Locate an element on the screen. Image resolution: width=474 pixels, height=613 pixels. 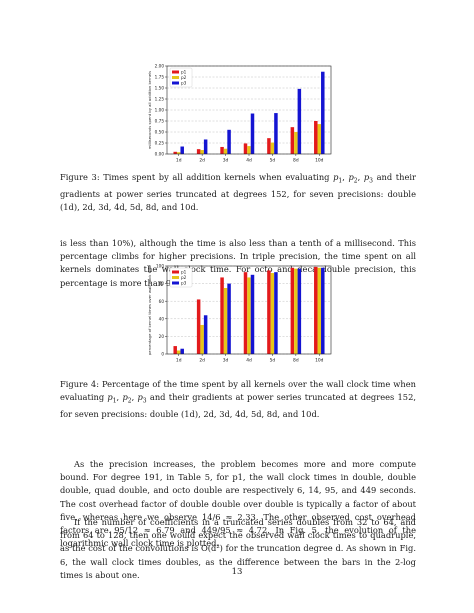
y-tick-label: 1.75 is located at coordinates (160, 77).